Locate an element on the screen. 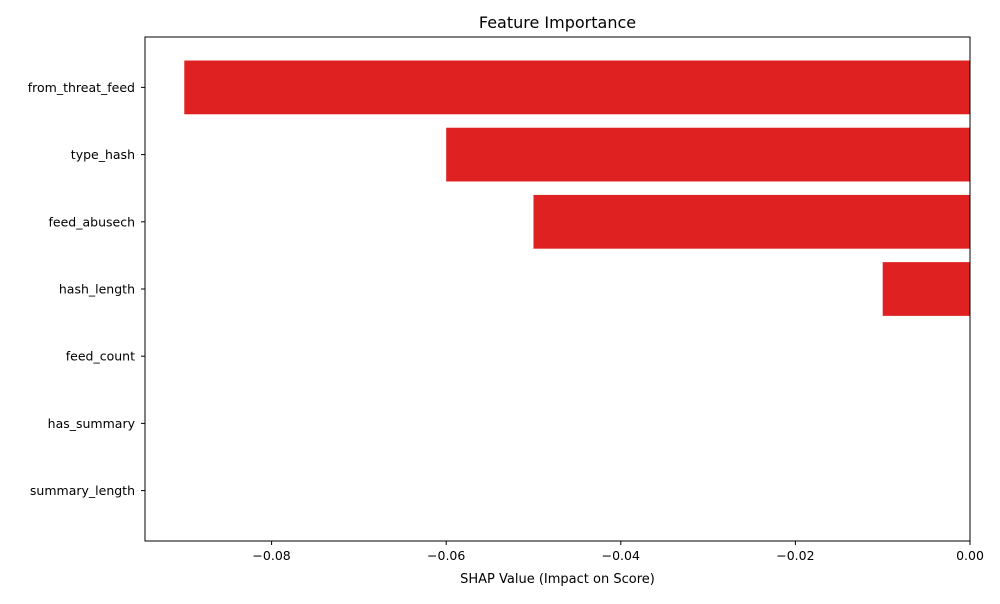  y-tick-label: feed_abusech is located at coordinates (92, 221).